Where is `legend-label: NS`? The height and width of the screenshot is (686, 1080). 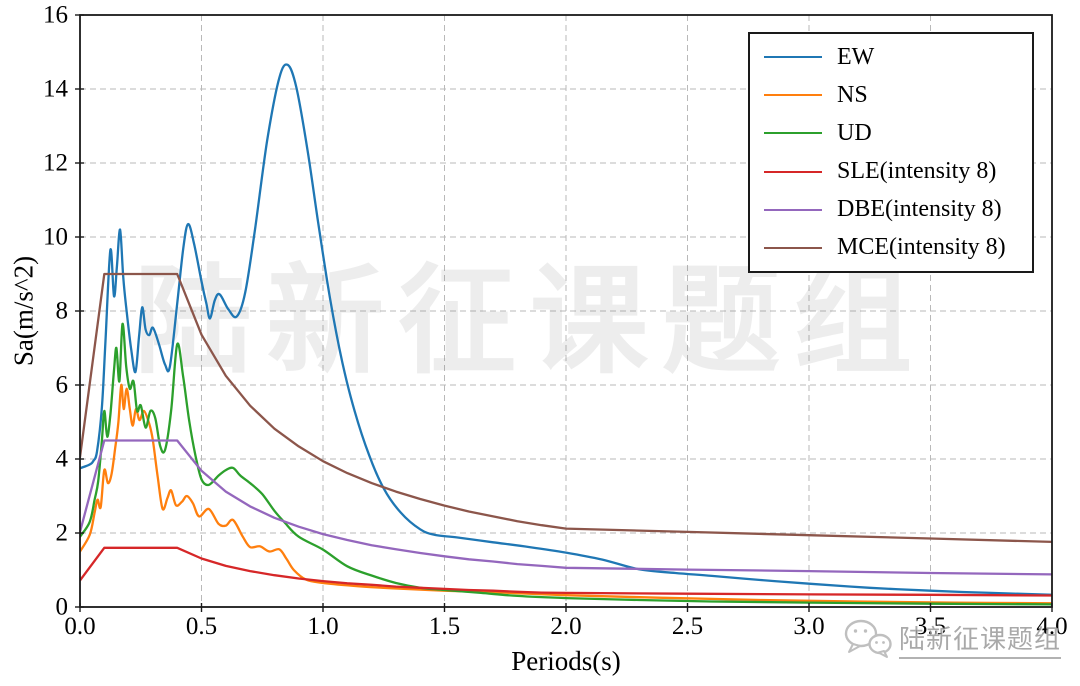 legend-label: NS is located at coordinates (852, 94).